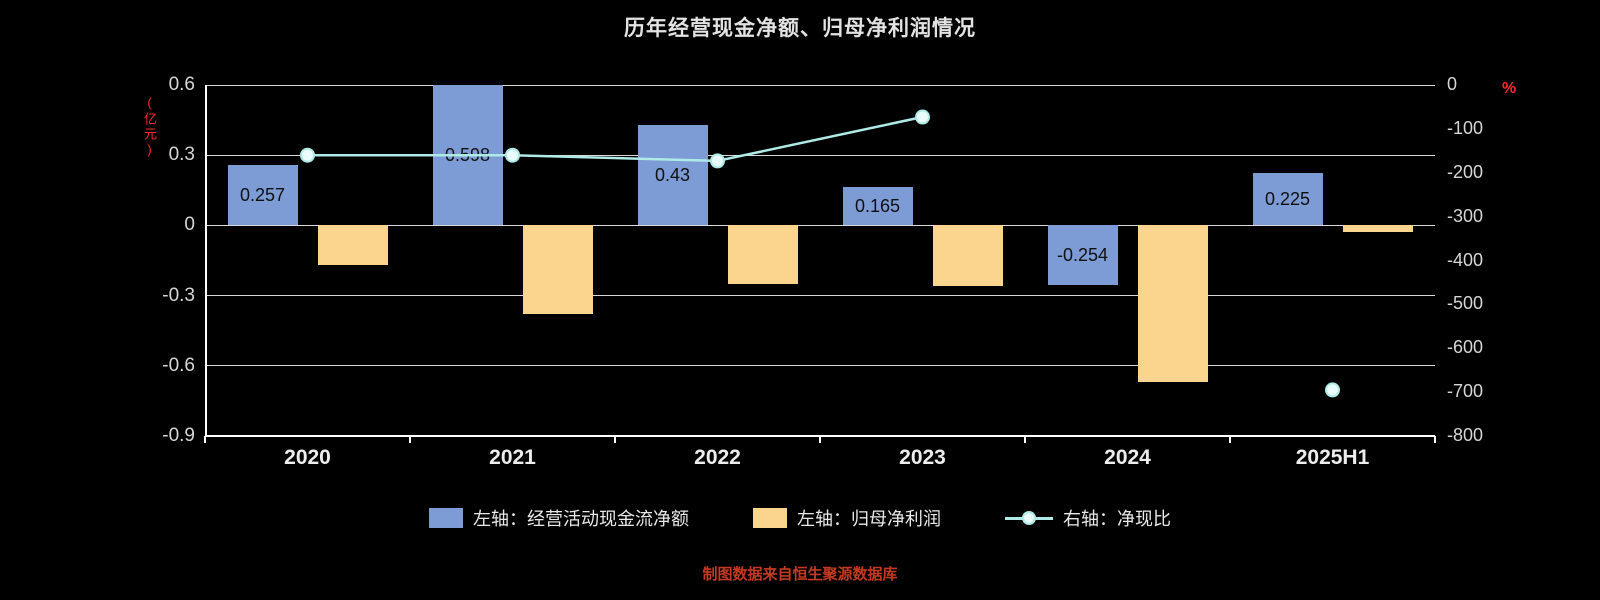 Image resolution: width=1600 pixels, height=600 pixels. What do you see at coordinates (770, 518) in the screenshot?
I see `yellow-bar-swatch-icon` at bounding box center [770, 518].